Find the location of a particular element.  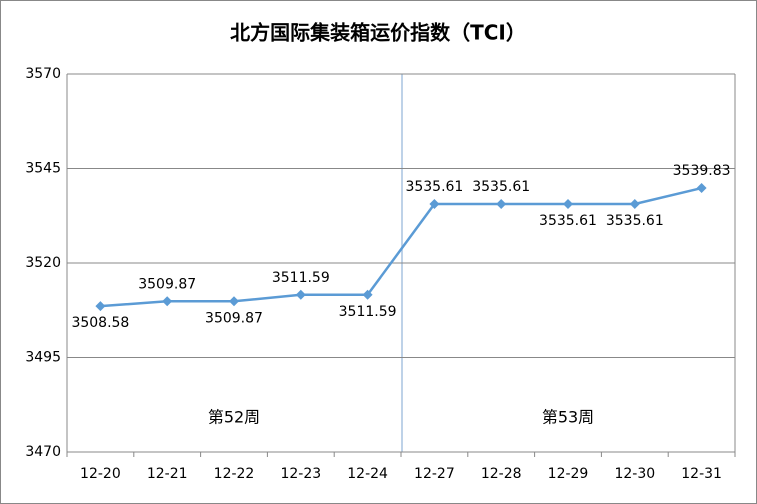

x-tick-label: 12-30 is located at coordinates (634, 474).